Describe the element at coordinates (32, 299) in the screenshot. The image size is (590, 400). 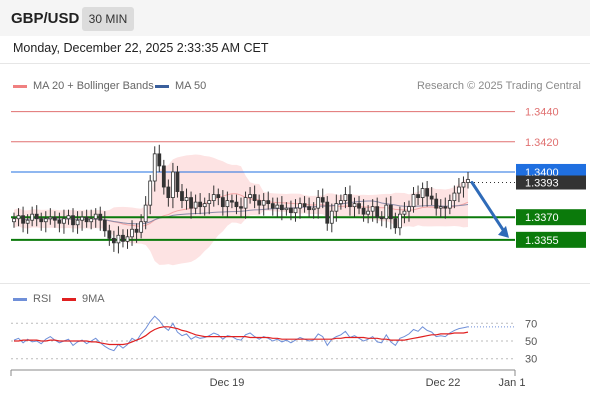
I see `legend-rsi: RSI` at that location.